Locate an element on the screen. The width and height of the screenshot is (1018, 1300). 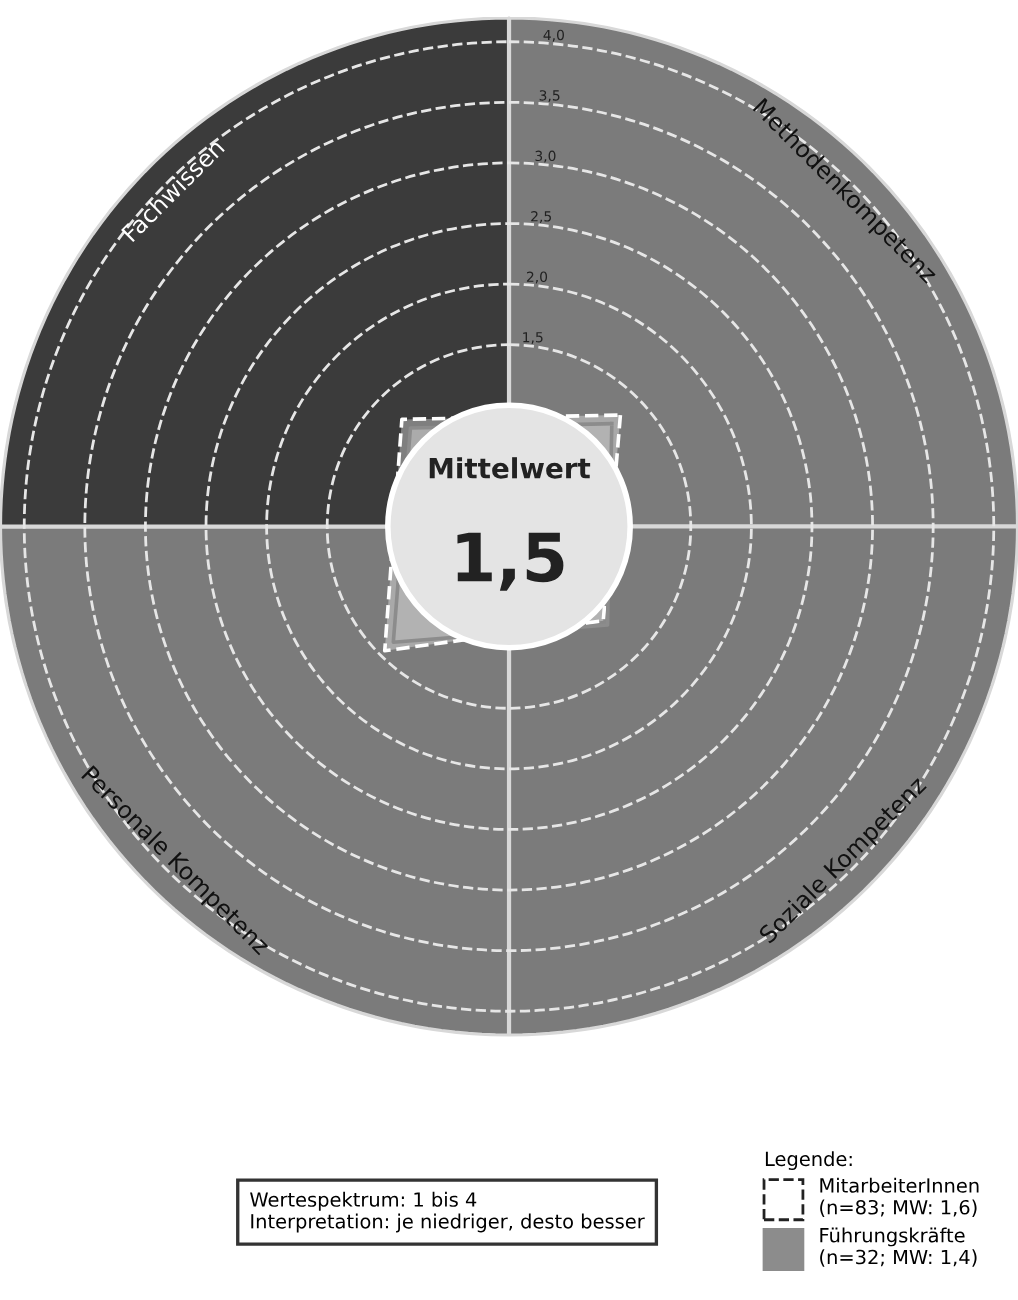
legend-label: MitarbeiterInnen (n=83; MW: 1,6) is located at coordinates (899, 1197).